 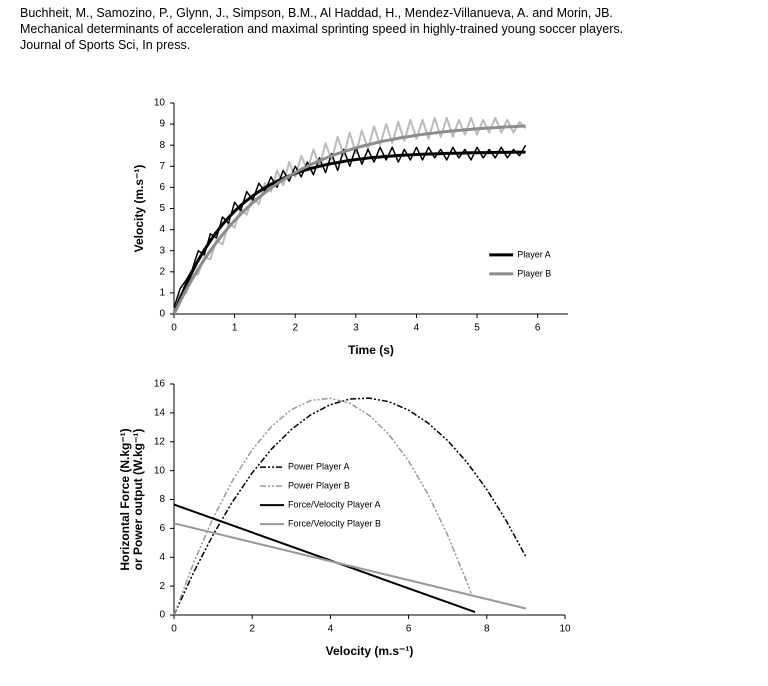 What do you see at coordinates (334, 524) in the screenshot?
I see `legend-label: Force/Velocity Player B` at bounding box center [334, 524].